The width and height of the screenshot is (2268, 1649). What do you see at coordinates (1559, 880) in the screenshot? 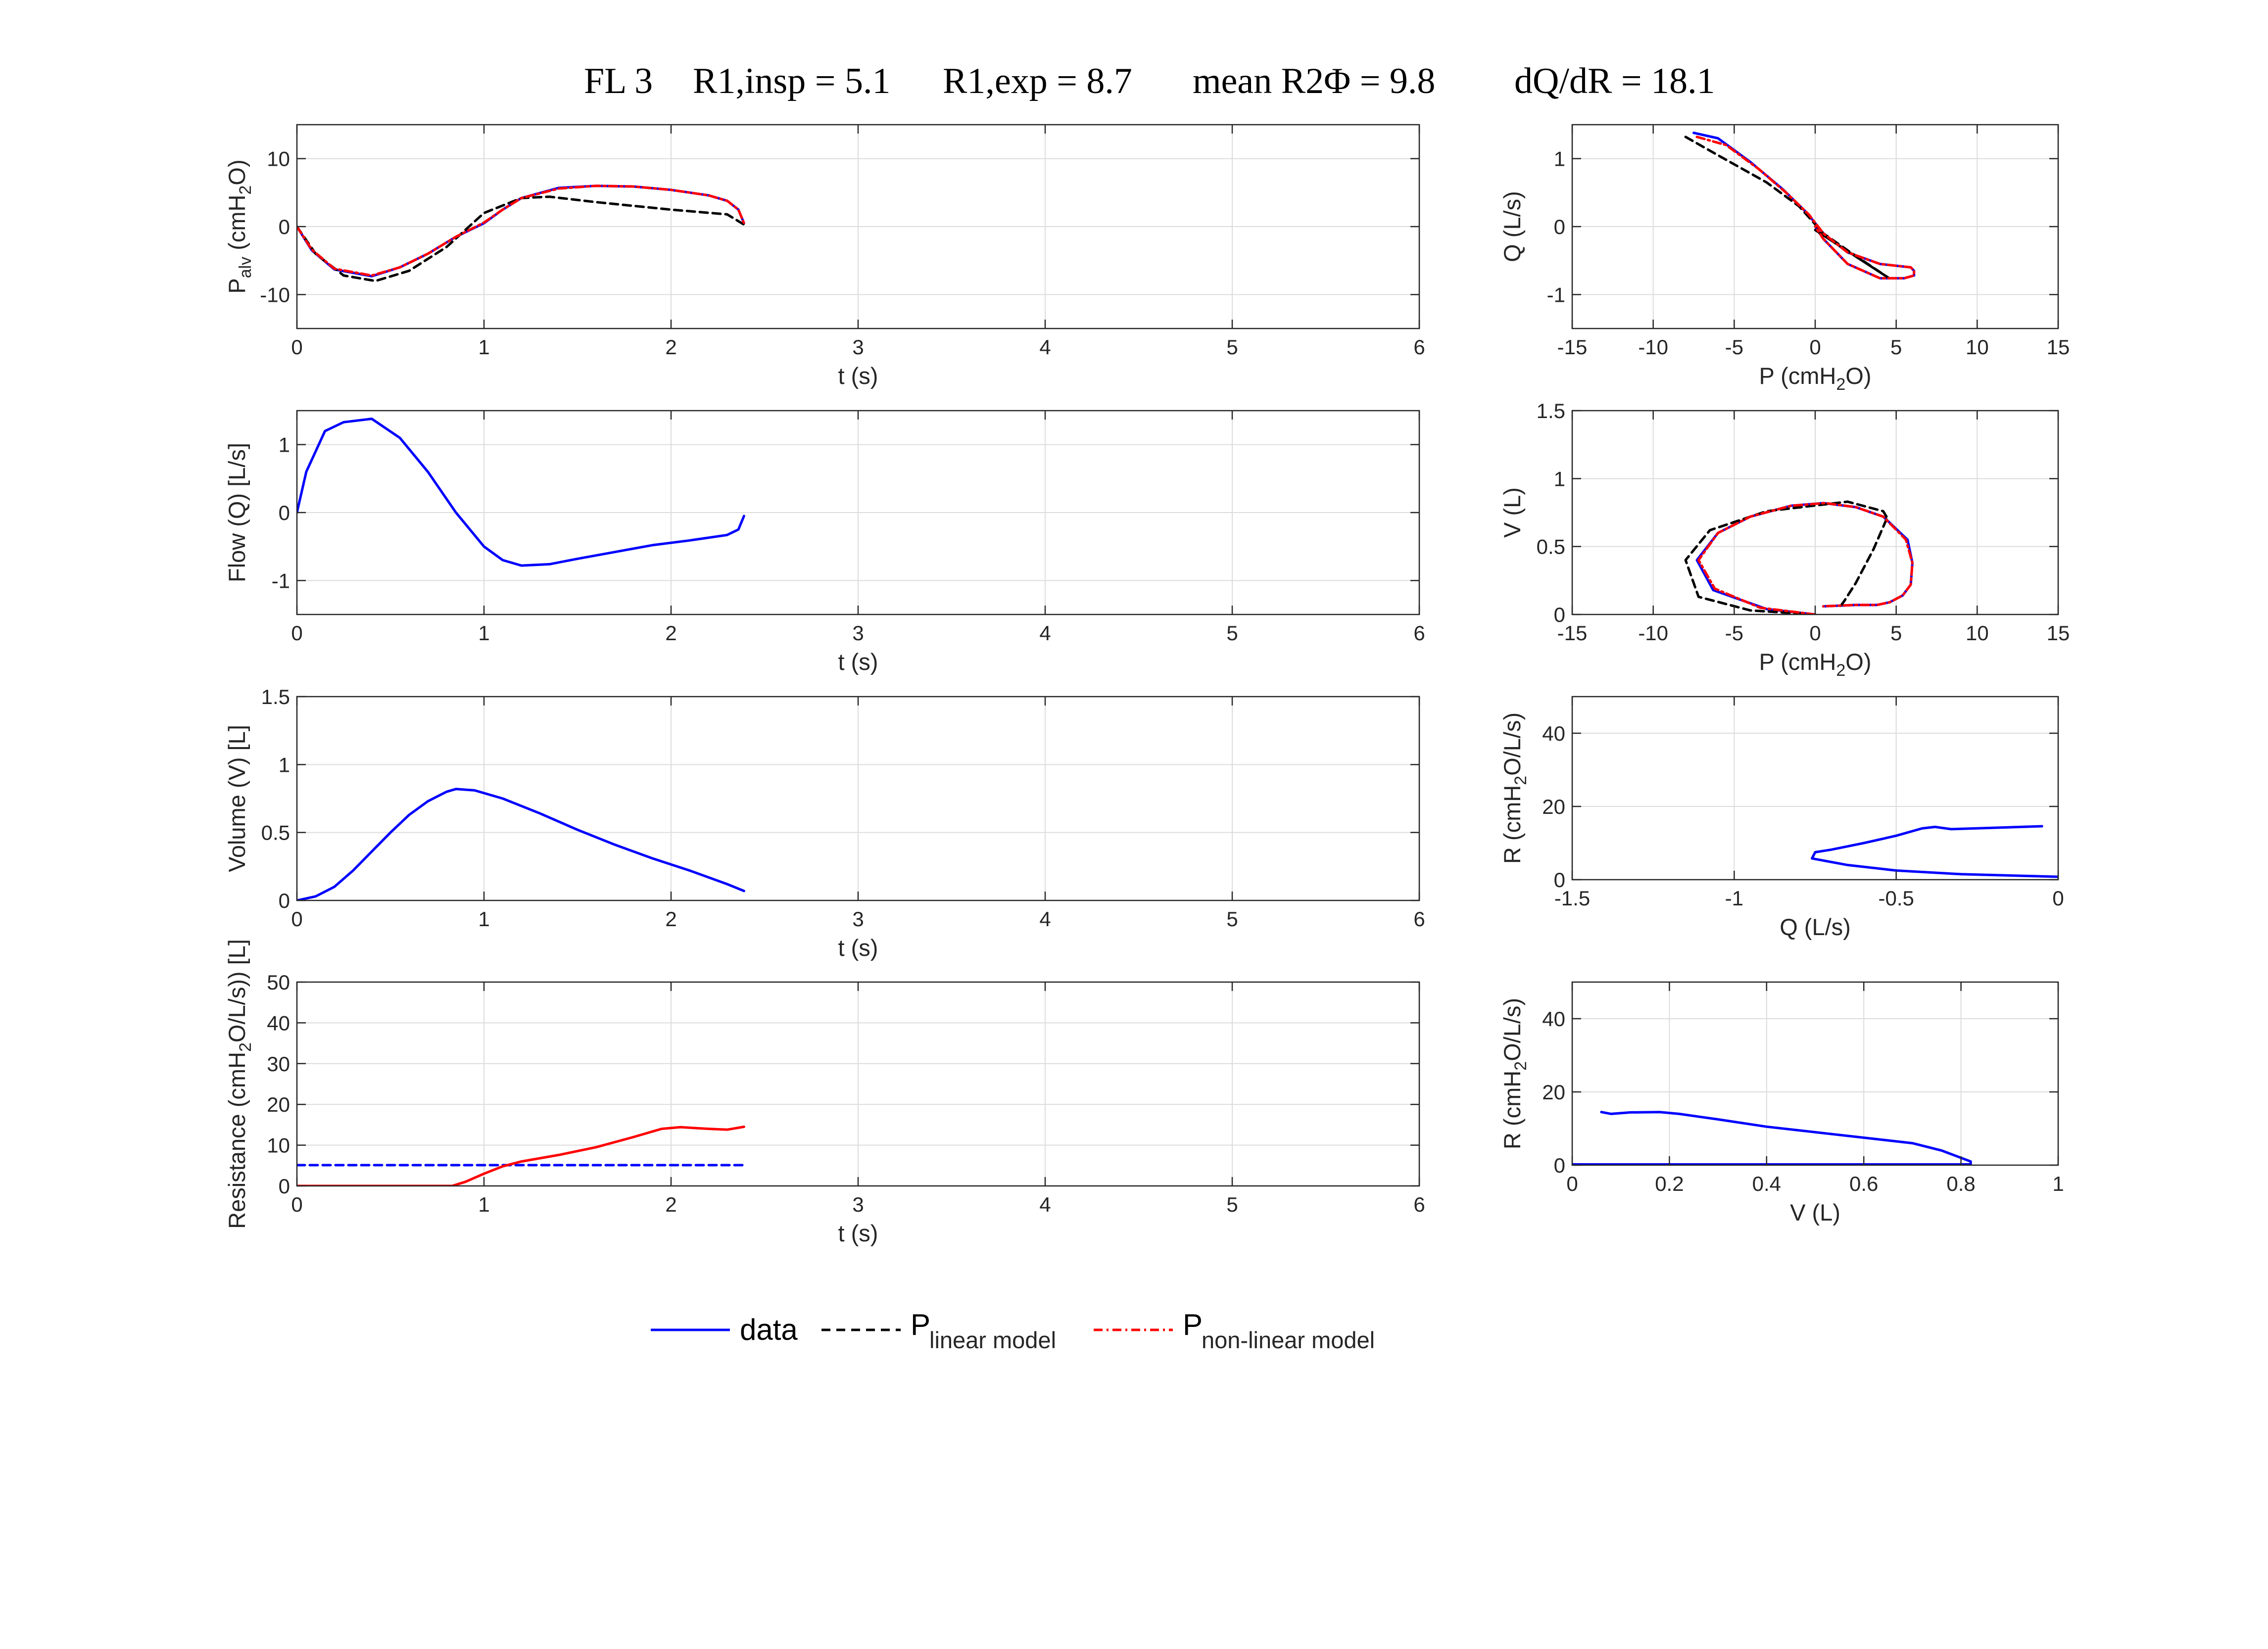
I see `rq-ytick-label: 0` at bounding box center [1559, 880].